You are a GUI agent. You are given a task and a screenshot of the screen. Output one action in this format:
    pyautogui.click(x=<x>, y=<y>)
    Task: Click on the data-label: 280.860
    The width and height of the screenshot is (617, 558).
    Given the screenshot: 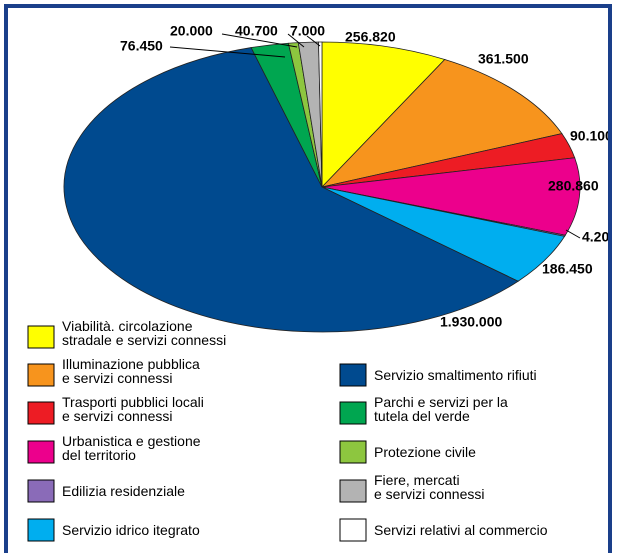 What is the action you would take?
    pyautogui.click(x=573, y=186)
    